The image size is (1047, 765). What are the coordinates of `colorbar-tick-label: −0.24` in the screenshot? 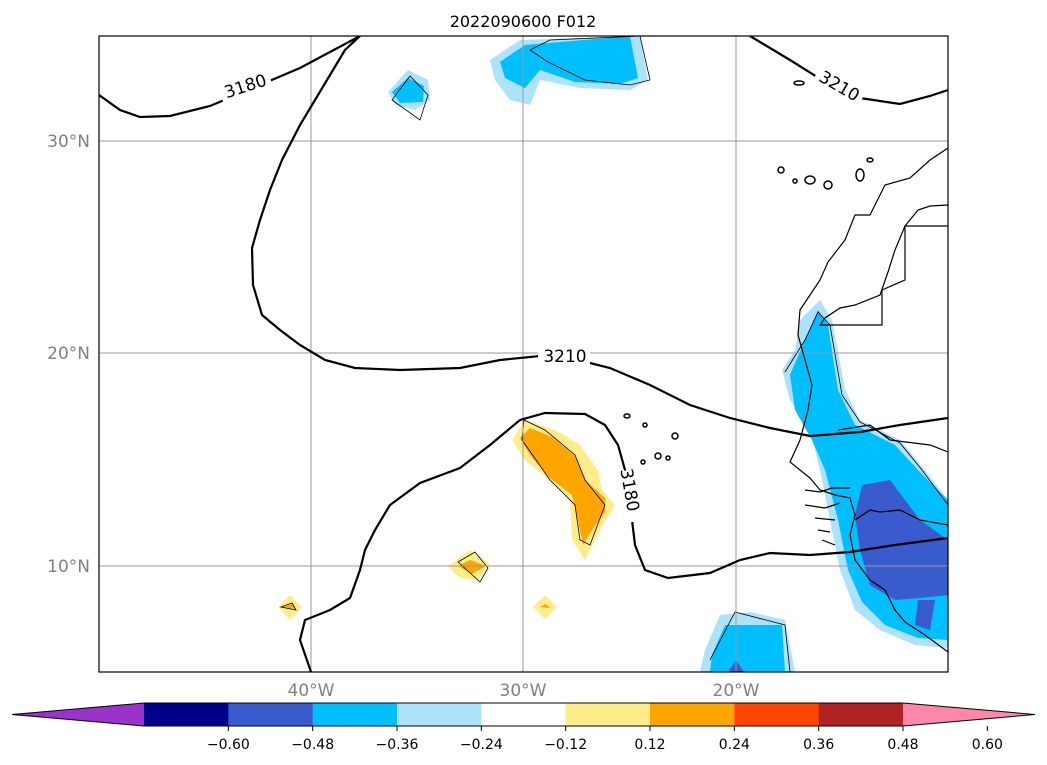 It's located at (481, 745).